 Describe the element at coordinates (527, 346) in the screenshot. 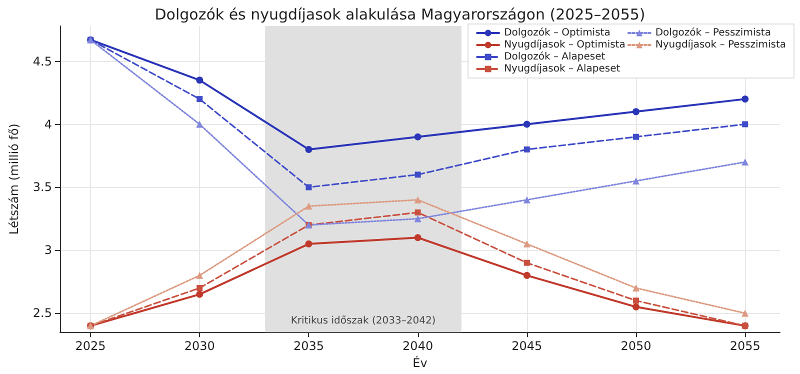

I see `x-tick-label: 2045` at that location.